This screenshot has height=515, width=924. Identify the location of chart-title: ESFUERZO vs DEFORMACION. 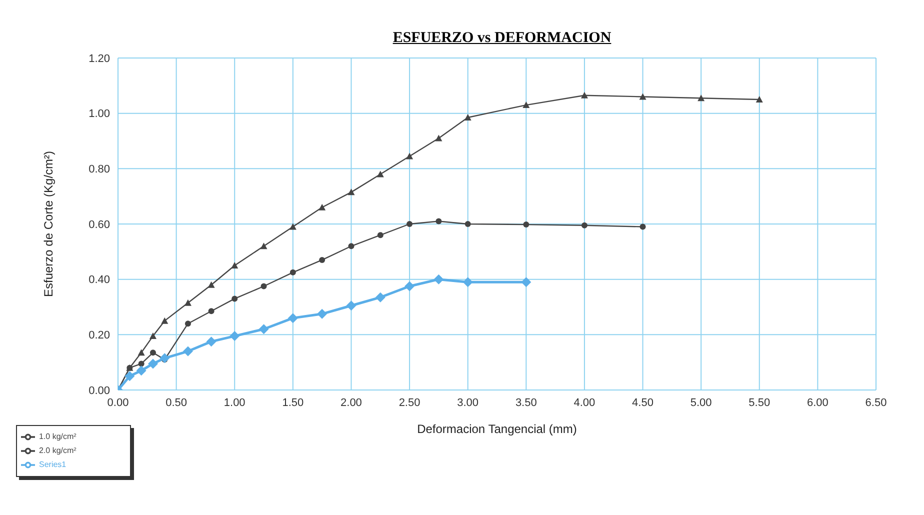
(502, 38).